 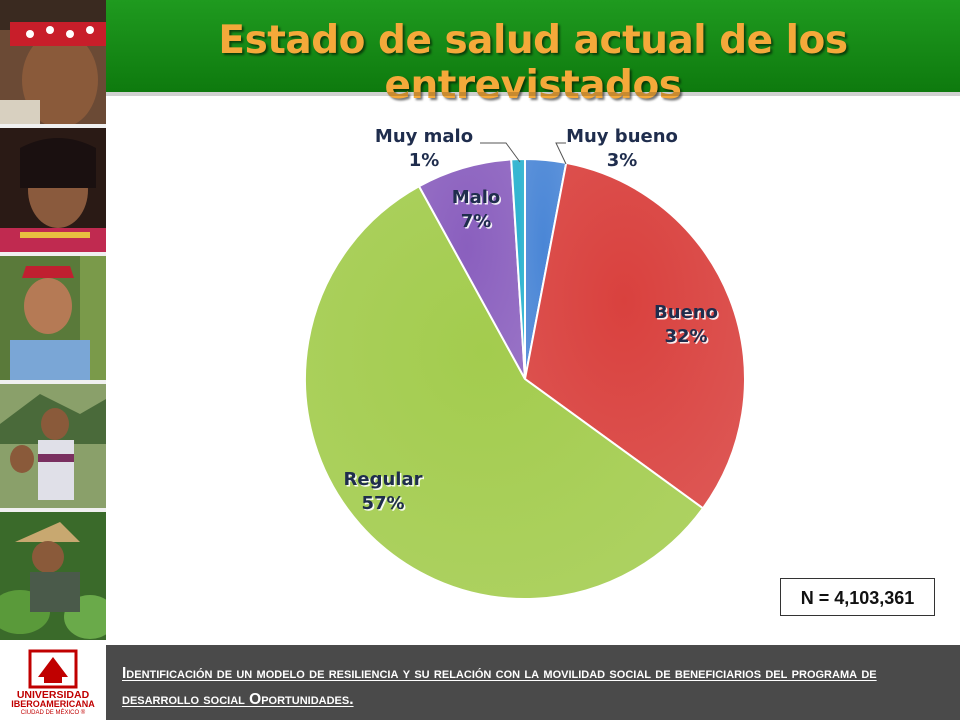 What do you see at coordinates (500, 152) in the screenshot?
I see `leader-line-muy-malo` at bounding box center [500, 152].